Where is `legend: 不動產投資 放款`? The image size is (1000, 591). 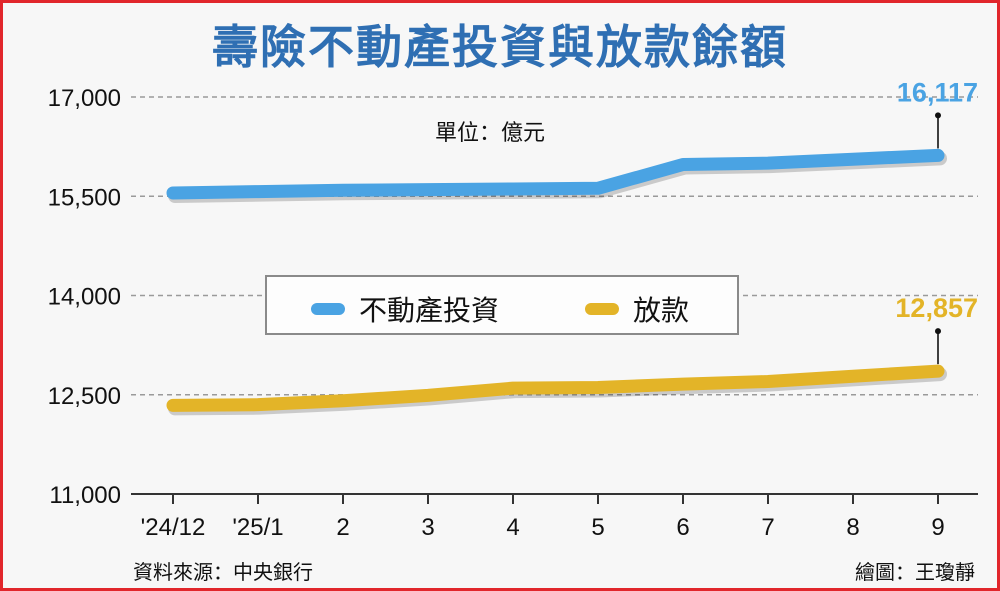 legend: 不動產投資 放款 is located at coordinates (502, 305).